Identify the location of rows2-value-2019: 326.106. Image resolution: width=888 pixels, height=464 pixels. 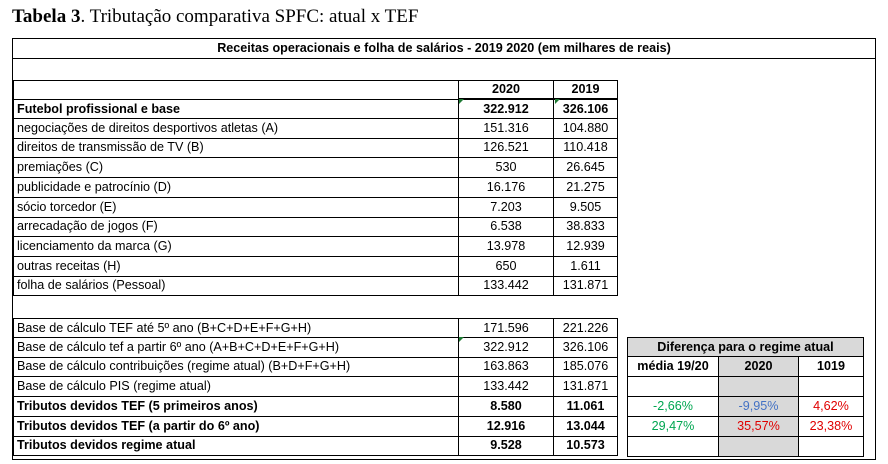
(586, 348).